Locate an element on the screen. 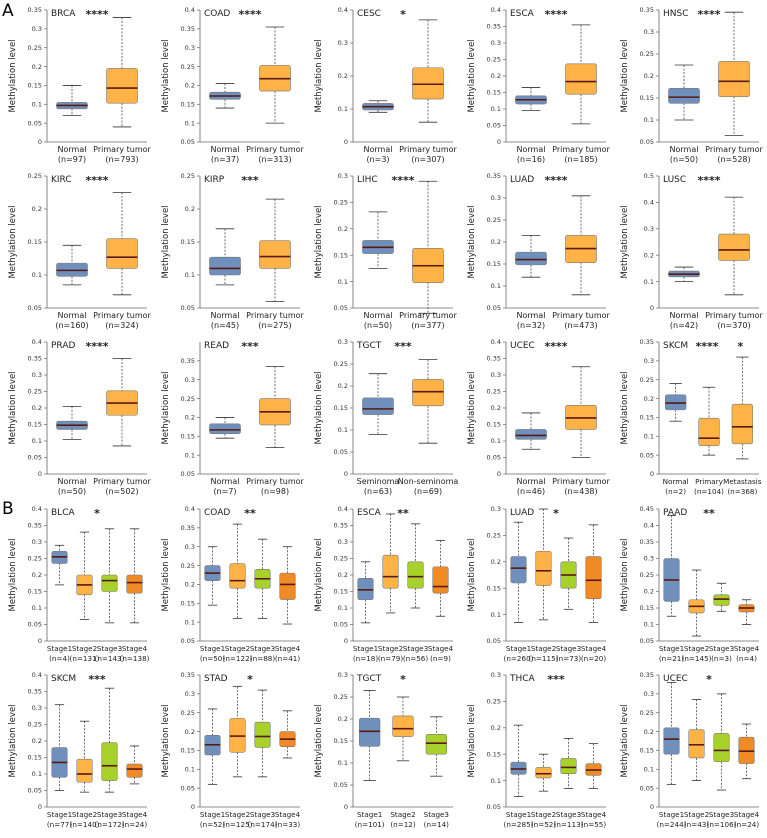 This screenshot has height=838, width=767. group-label: Stage2 is located at coordinates (390, 648).